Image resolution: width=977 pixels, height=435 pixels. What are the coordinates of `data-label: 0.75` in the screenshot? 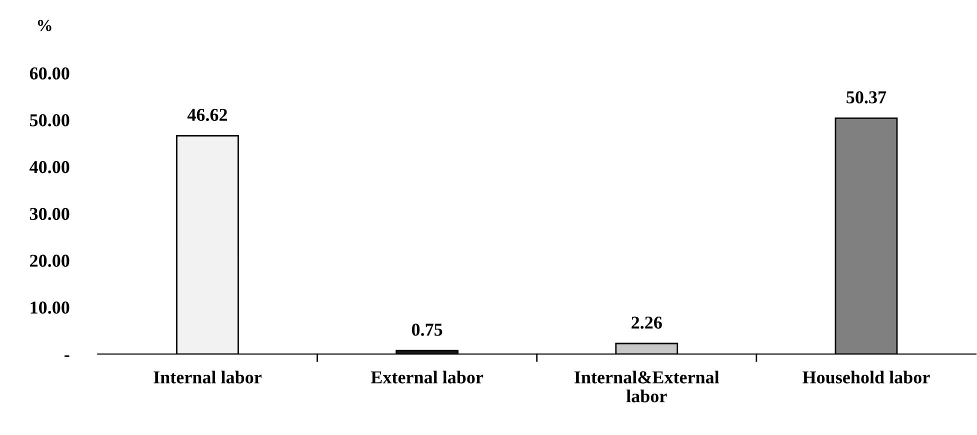 It's located at (427, 330).